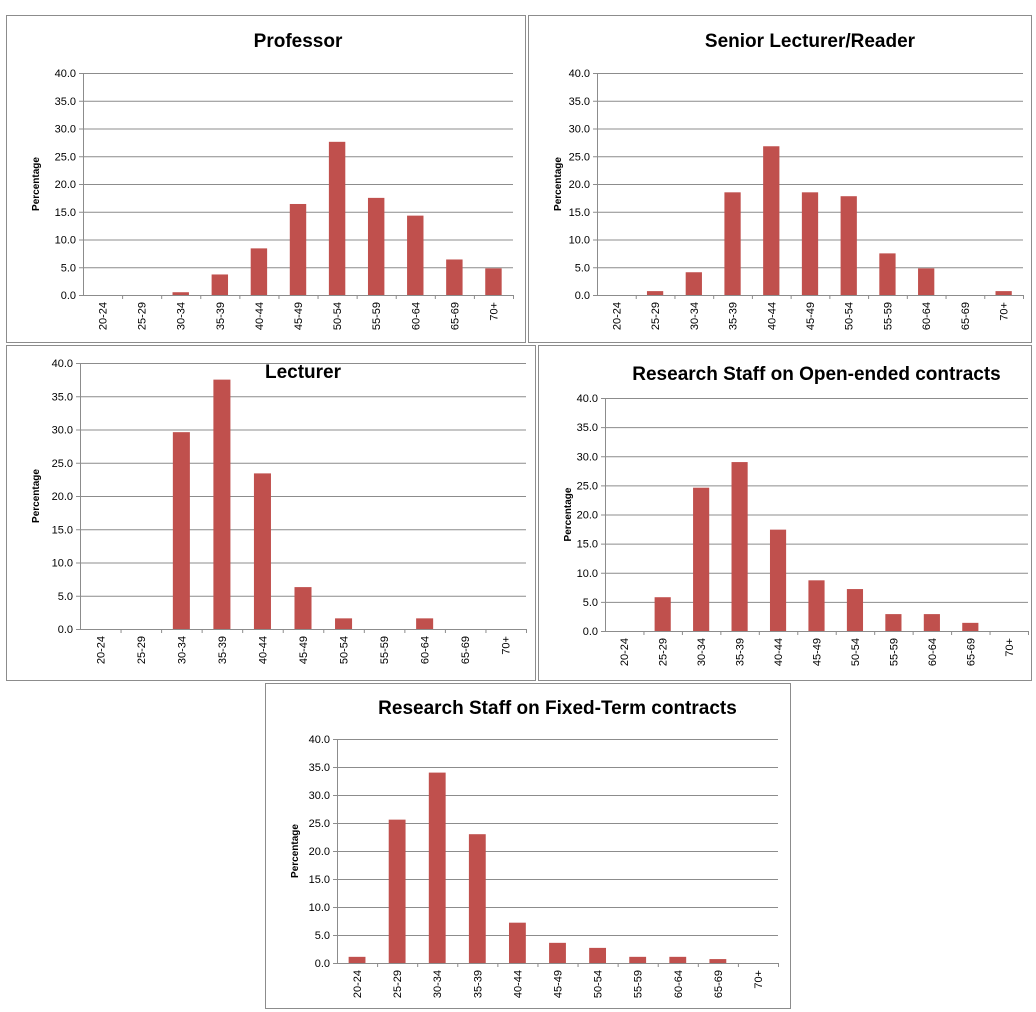 Image resolution: width=1036 pixels, height=1012 pixels. What do you see at coordinates (816, 374) in the screenshot?
I see `chart-title: Research Staff on Open-ended contracts` at bounding box center [816, 374].